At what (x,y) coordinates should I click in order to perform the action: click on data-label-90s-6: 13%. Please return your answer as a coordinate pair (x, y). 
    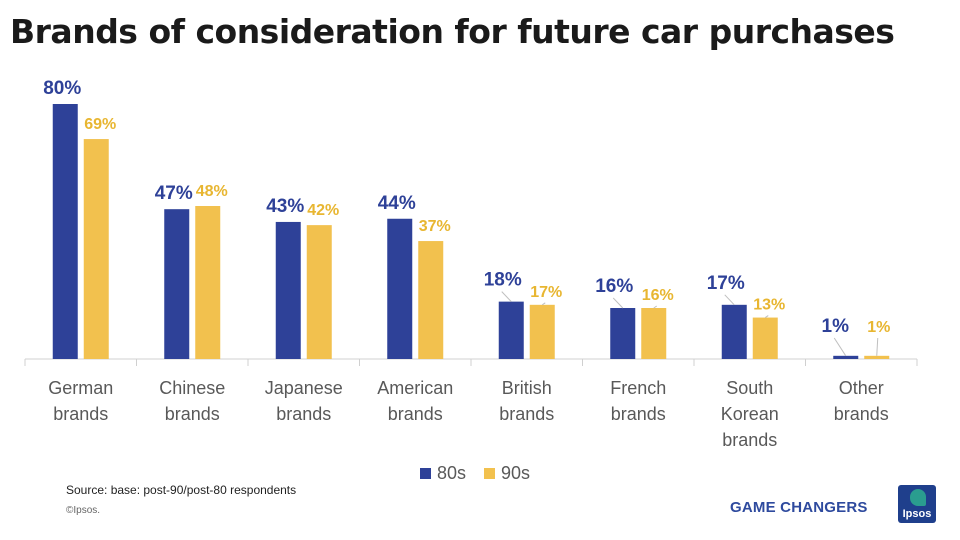
    Looking at the image, I should click on (769, 305).